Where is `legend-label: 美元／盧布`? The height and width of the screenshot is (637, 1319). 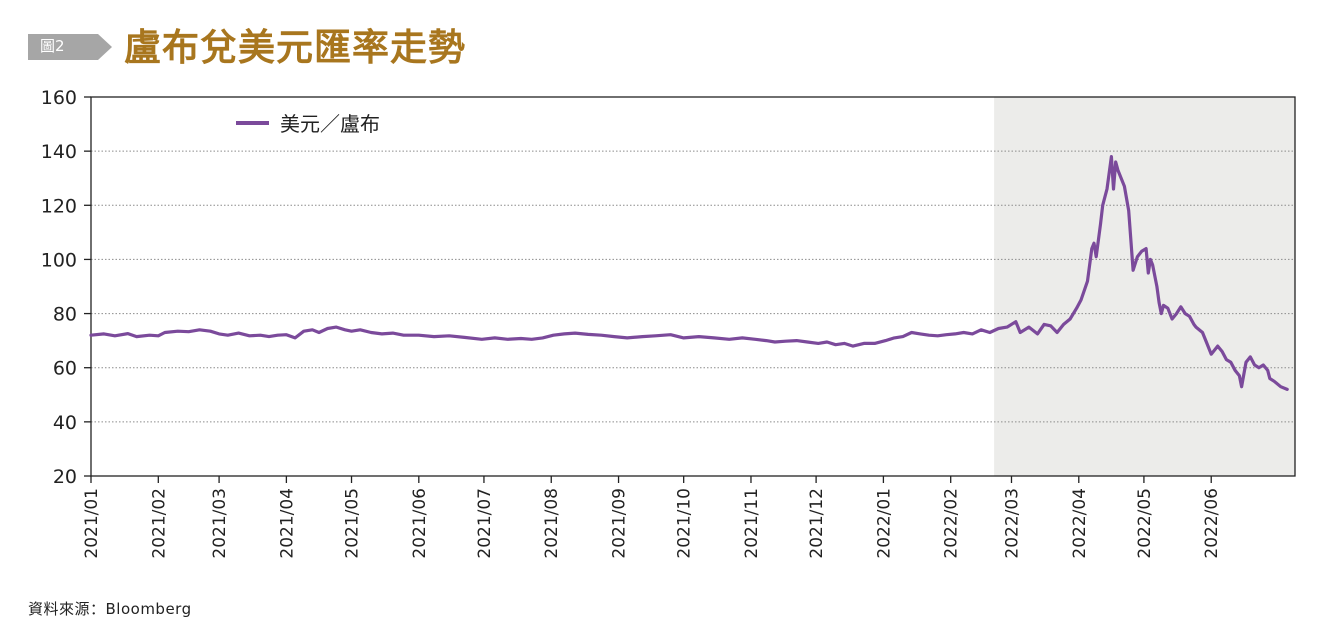
legend-label: 美元／盧布 is located at coordinates (330, 124).